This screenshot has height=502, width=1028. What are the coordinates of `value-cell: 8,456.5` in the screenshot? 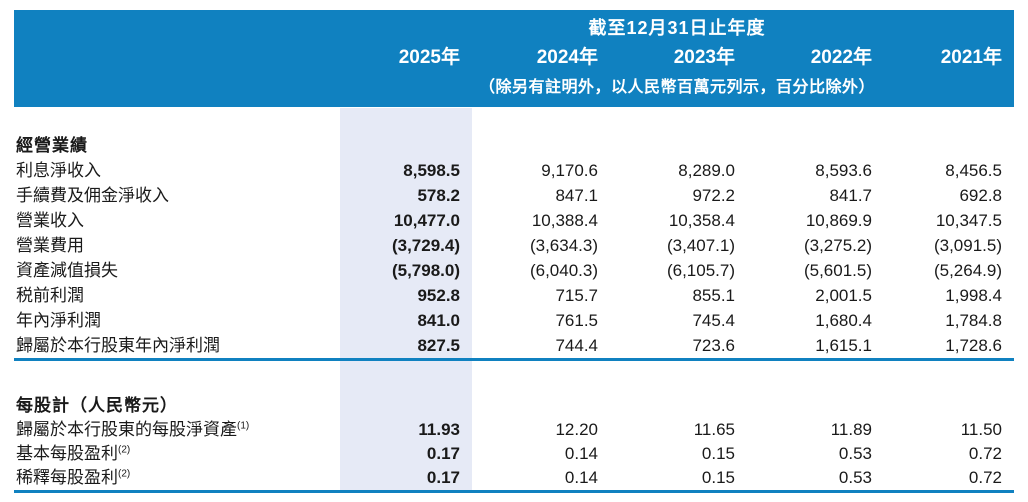 It's located at (973, 170).